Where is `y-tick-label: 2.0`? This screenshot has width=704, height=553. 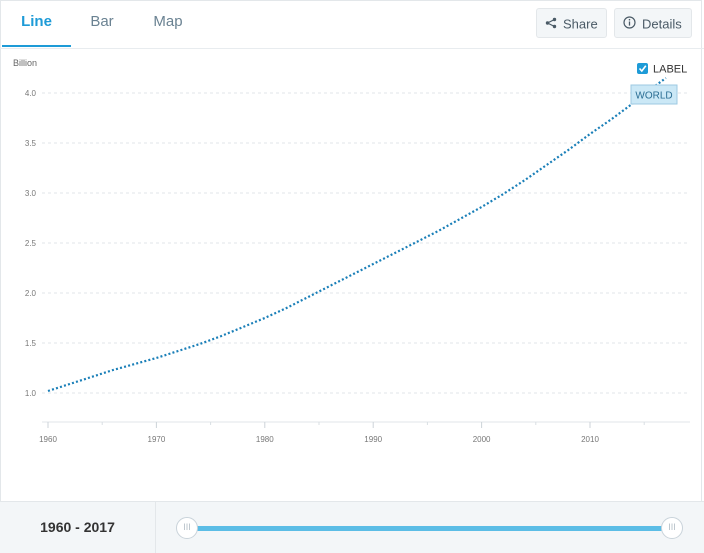
y-tick-label: 2.0 is located at coordinates (31, 293).